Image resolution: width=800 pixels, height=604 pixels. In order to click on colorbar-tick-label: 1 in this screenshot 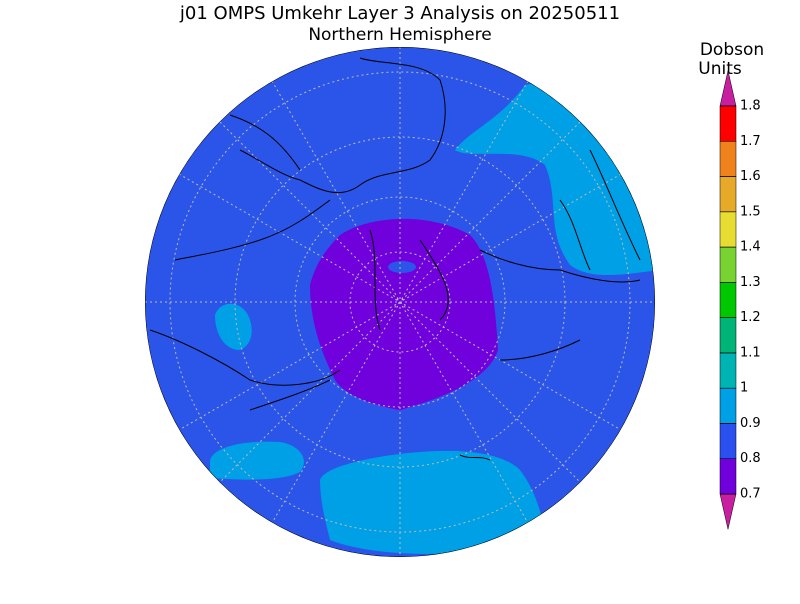, I will do `click(744, 388)`.